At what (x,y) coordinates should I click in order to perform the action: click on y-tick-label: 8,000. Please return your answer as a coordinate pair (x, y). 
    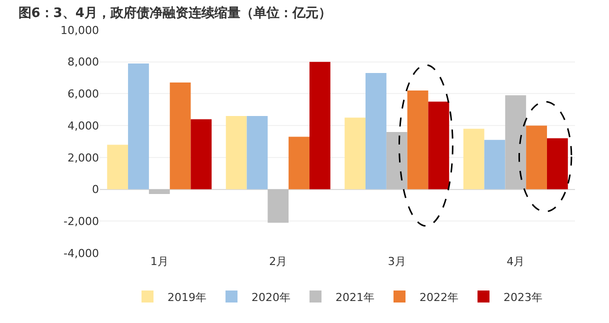
    Looking at the image, I should click on (83, 62).